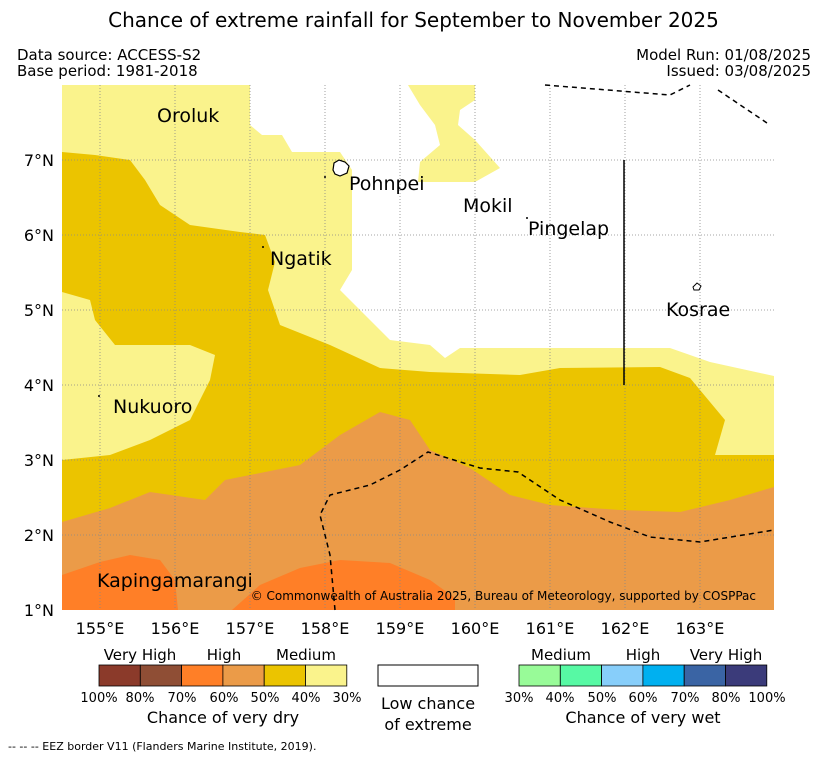  Describe the element at coordinates (224, 698) in the screenshot. I see `legend-dry-pct: 60%` at that location.